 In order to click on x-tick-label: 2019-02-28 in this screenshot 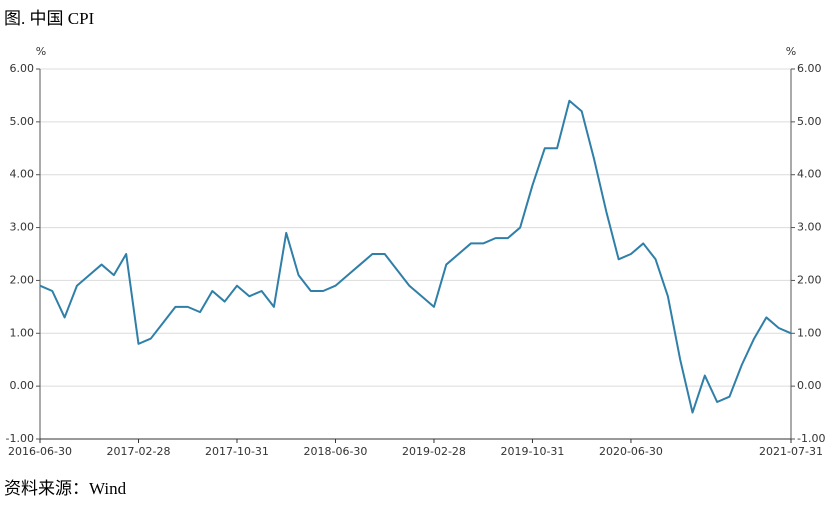, I will do `click(434, 451)`.